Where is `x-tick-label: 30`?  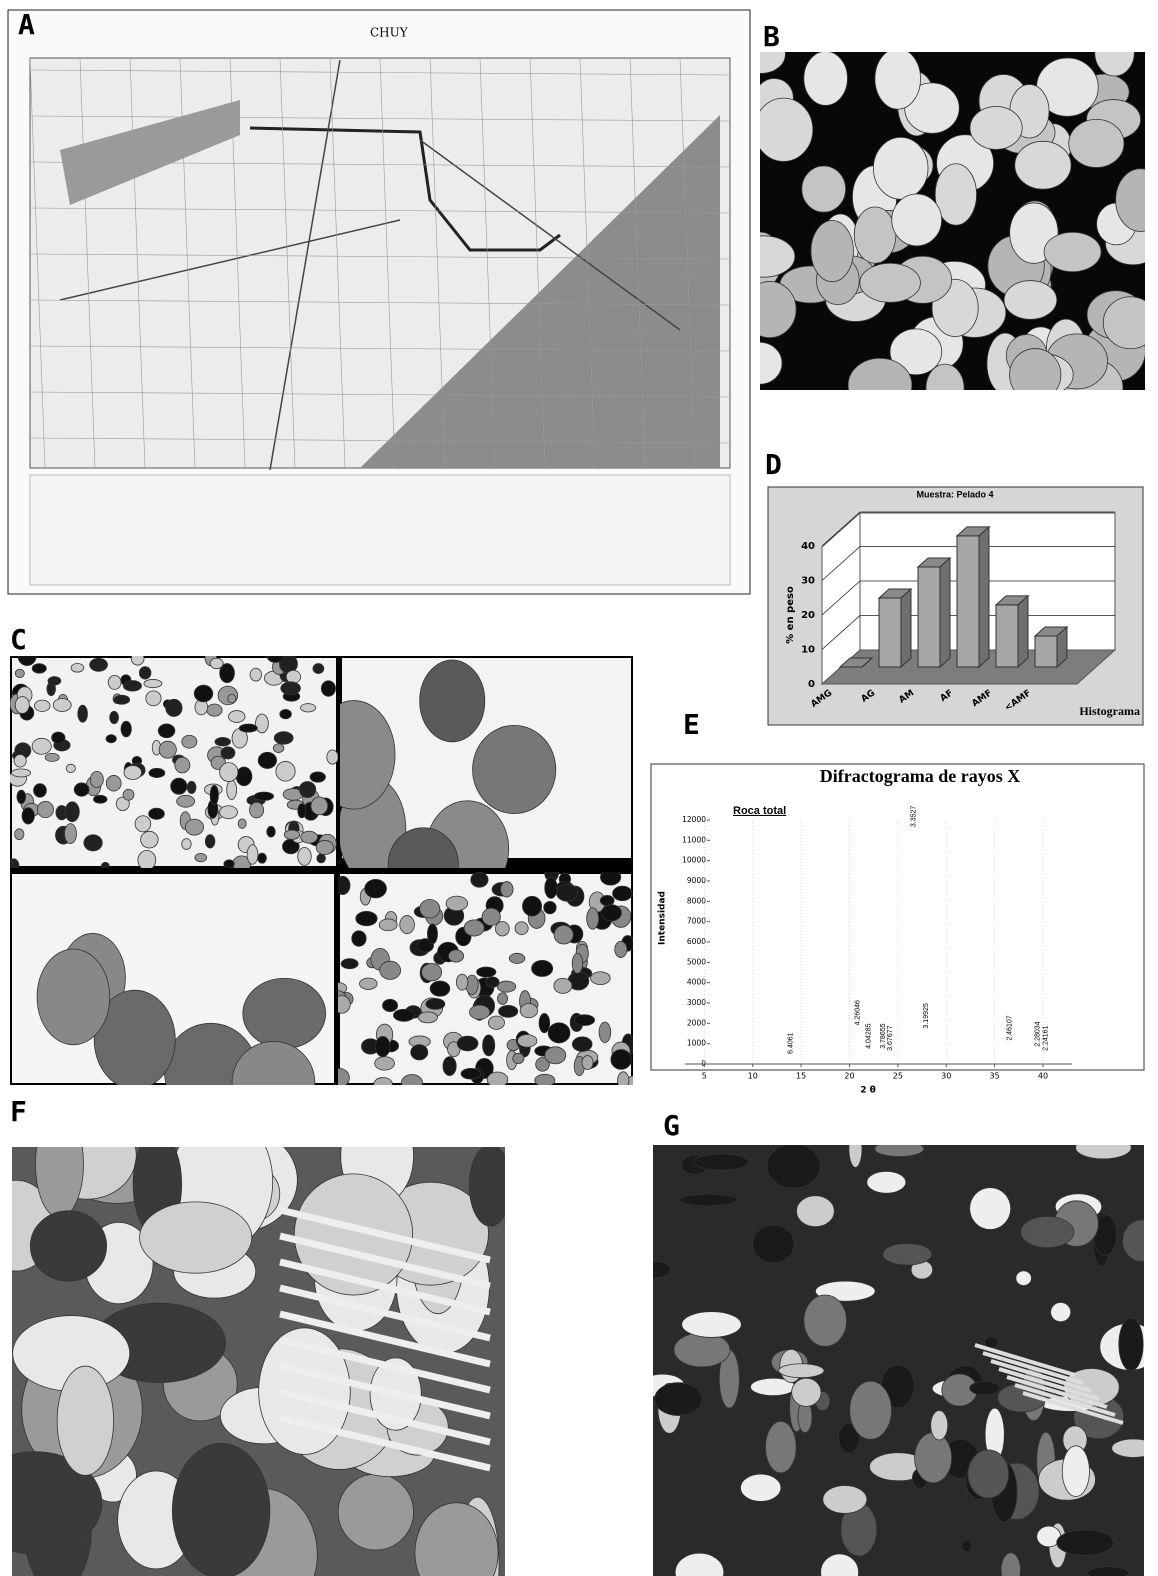
x-tick-label: 30 is located at coordinates (946, 1076).